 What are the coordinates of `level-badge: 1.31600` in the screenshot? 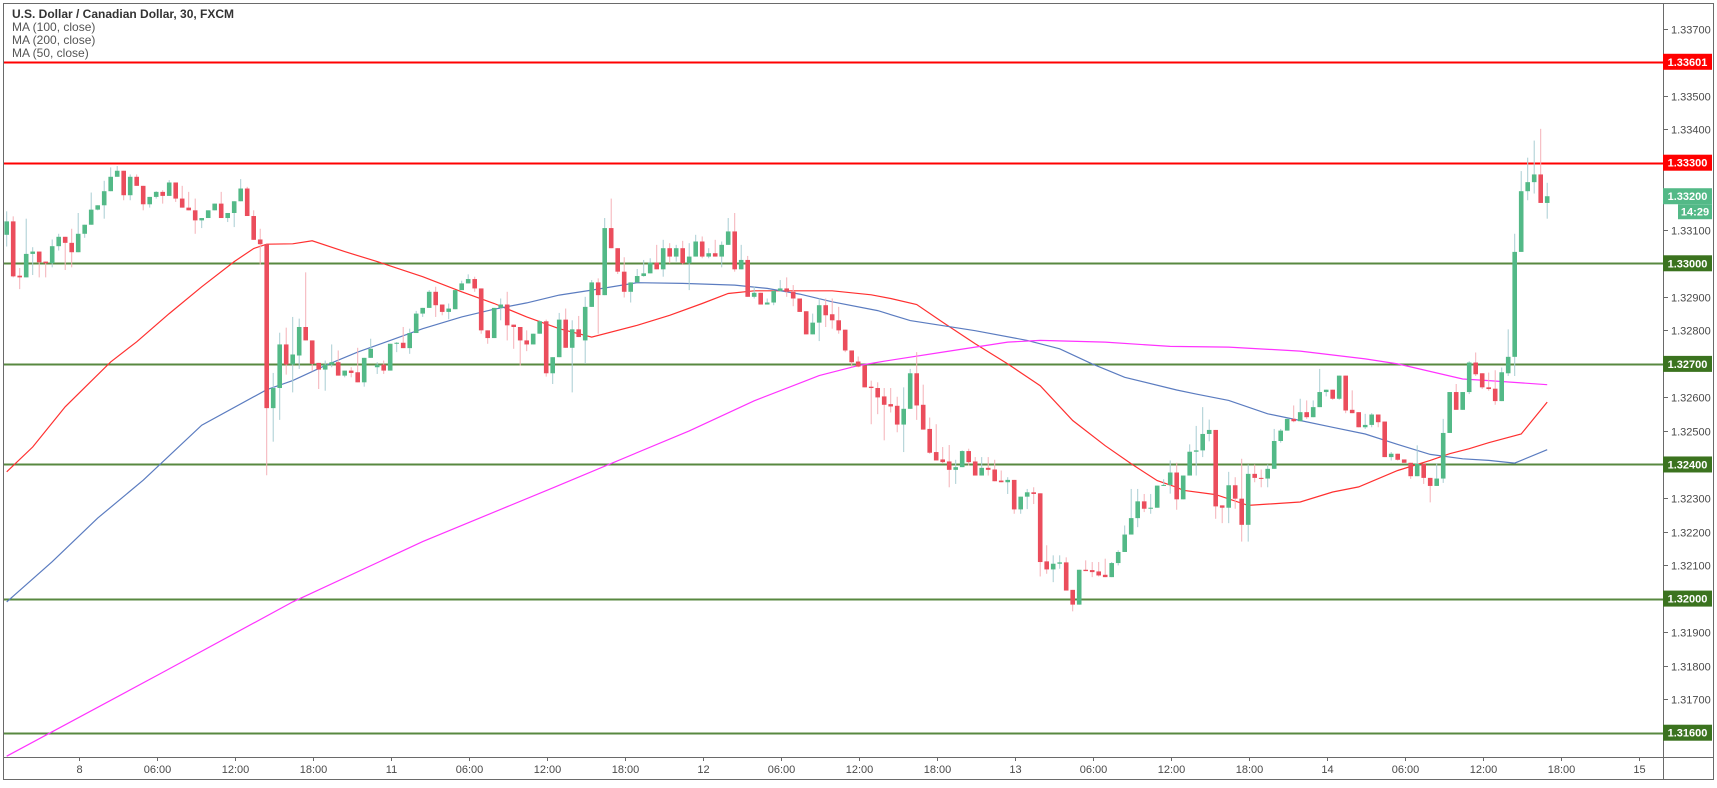 It's located at (1688, 734).